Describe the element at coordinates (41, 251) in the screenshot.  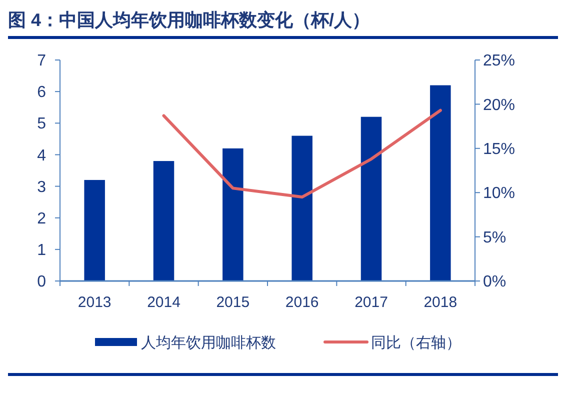
I see `y-tick-label: 1` at that location.